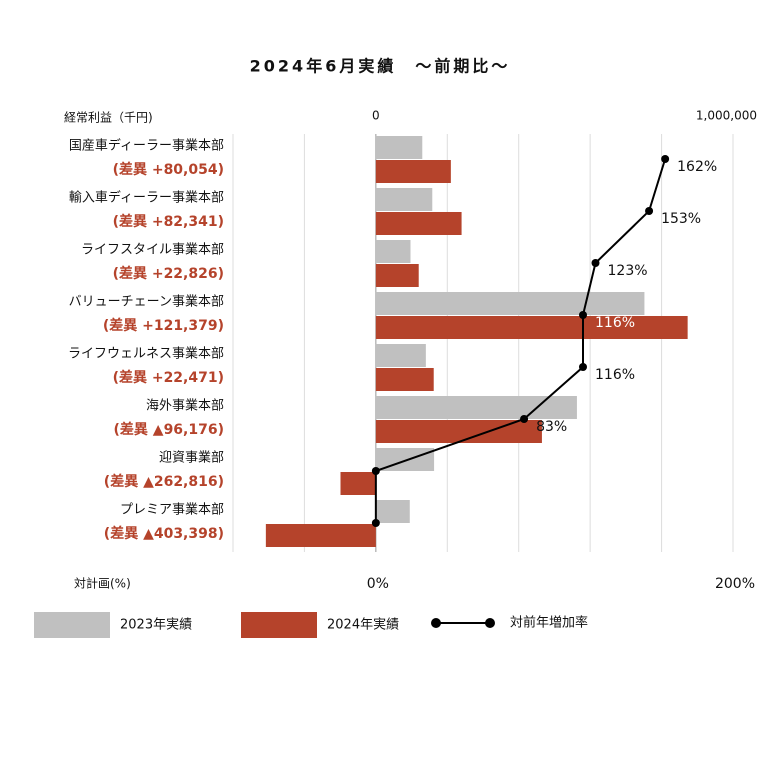 This screenshot has height=770, width=770. What do you see at coordinates (191, 458) in the screenshot?
I see `category-label: 迎資事業部` at bounding box center [191, 458].